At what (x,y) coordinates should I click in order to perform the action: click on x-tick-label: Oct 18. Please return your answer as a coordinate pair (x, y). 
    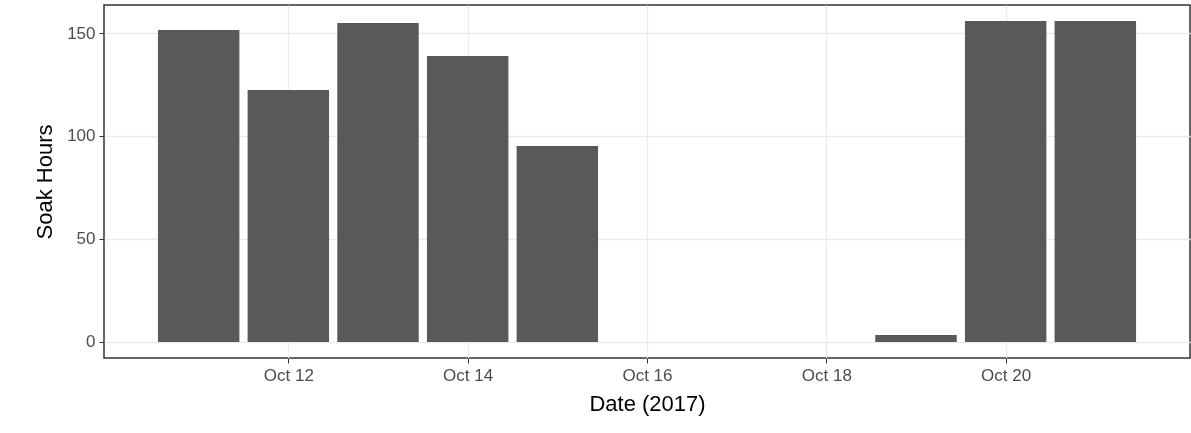
    Looking at the image, I should click on (826, 375).